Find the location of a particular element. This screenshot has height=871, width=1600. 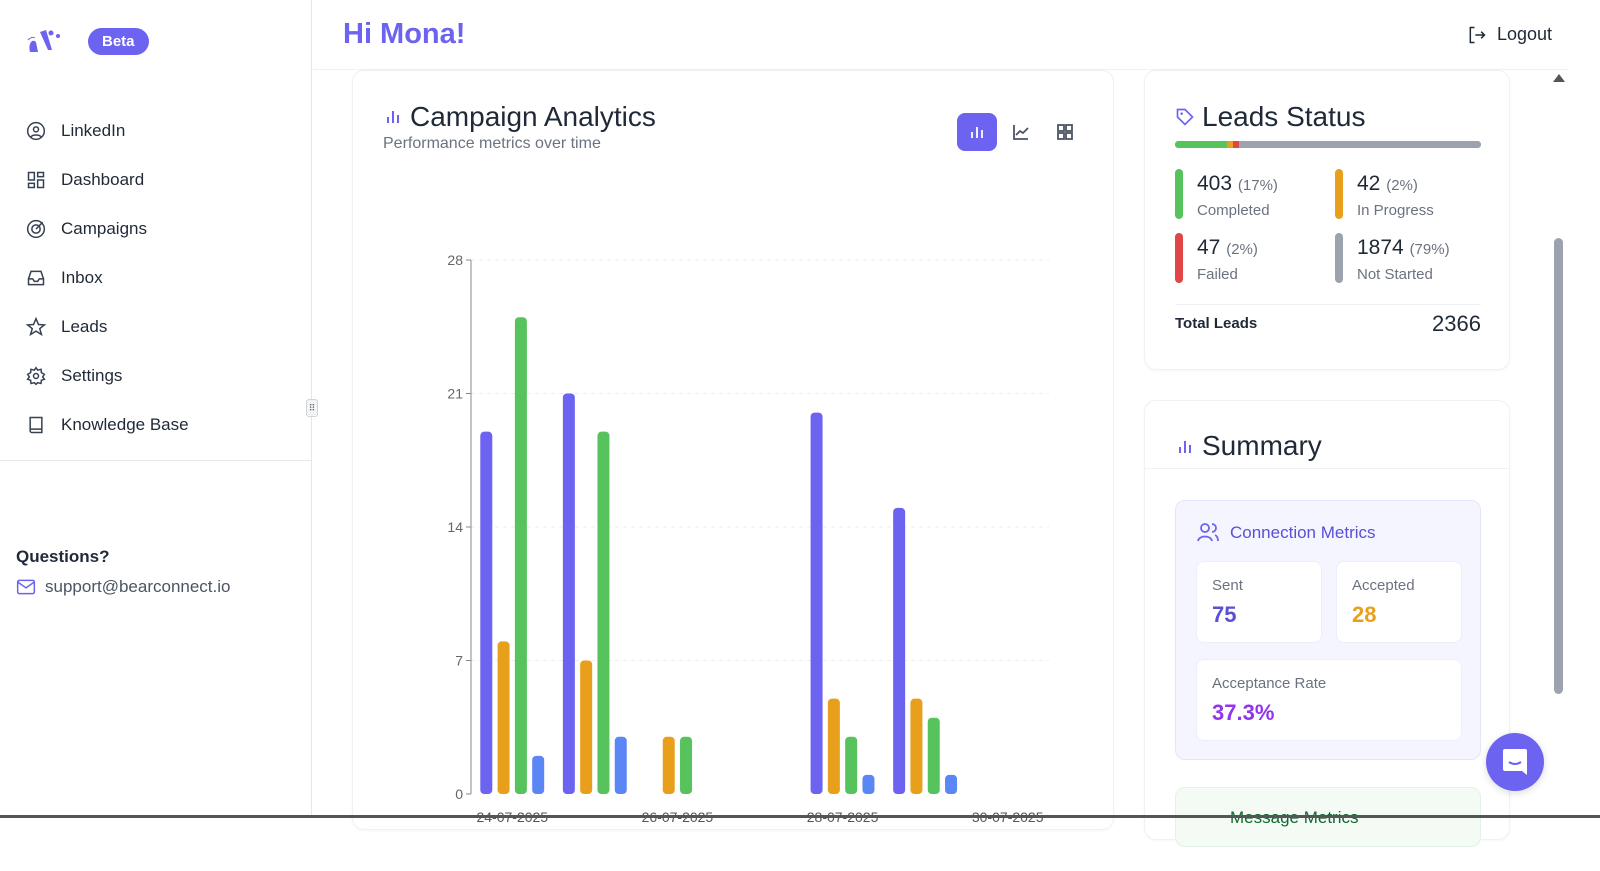

sent-label: Sent is located at coordinates (1227, 585).